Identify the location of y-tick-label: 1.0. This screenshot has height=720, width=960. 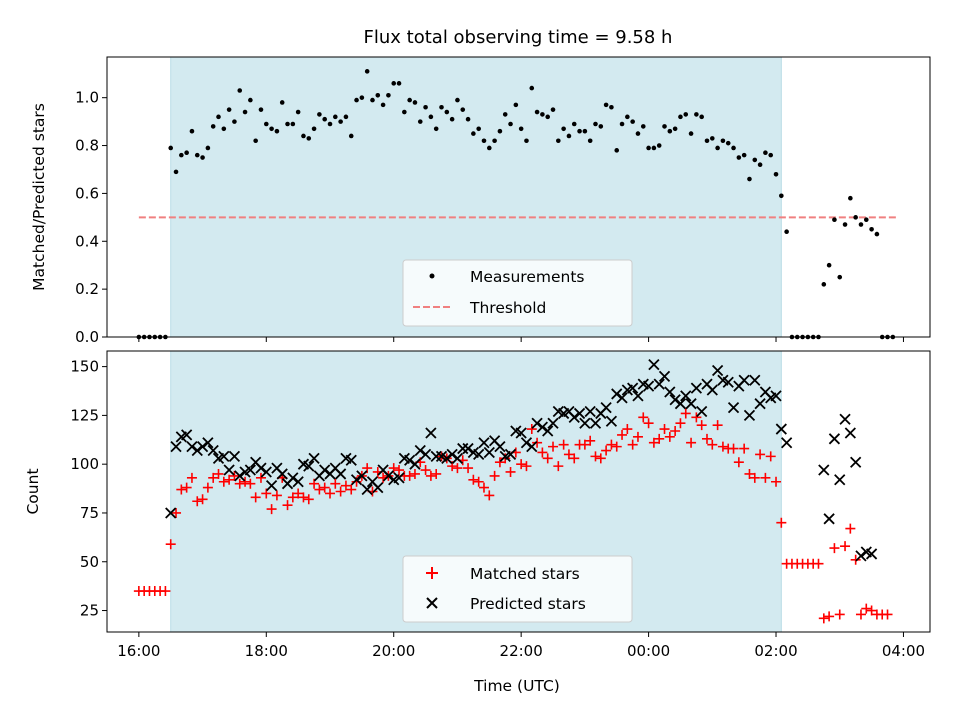
(87, 98).